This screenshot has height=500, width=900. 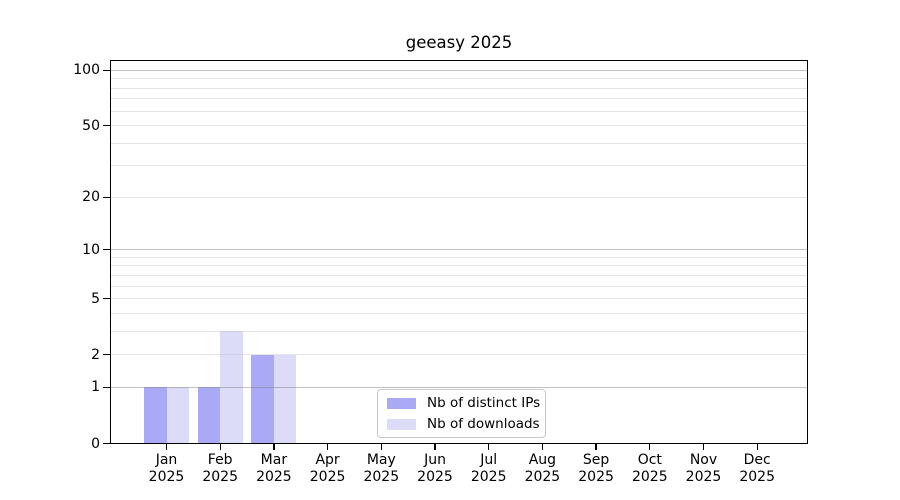 I want to click on legend: Nb of distinct IPs Nb of downloads, so click(x=461, y=413).